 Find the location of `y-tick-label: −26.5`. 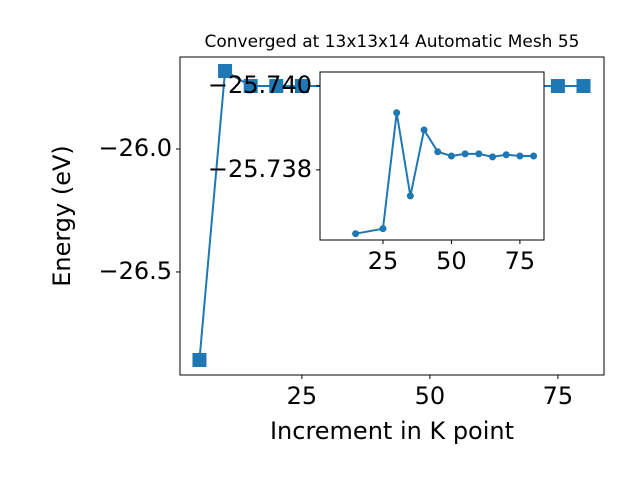

y-tick-label: −26.5 is located at coordinates (135, 271).